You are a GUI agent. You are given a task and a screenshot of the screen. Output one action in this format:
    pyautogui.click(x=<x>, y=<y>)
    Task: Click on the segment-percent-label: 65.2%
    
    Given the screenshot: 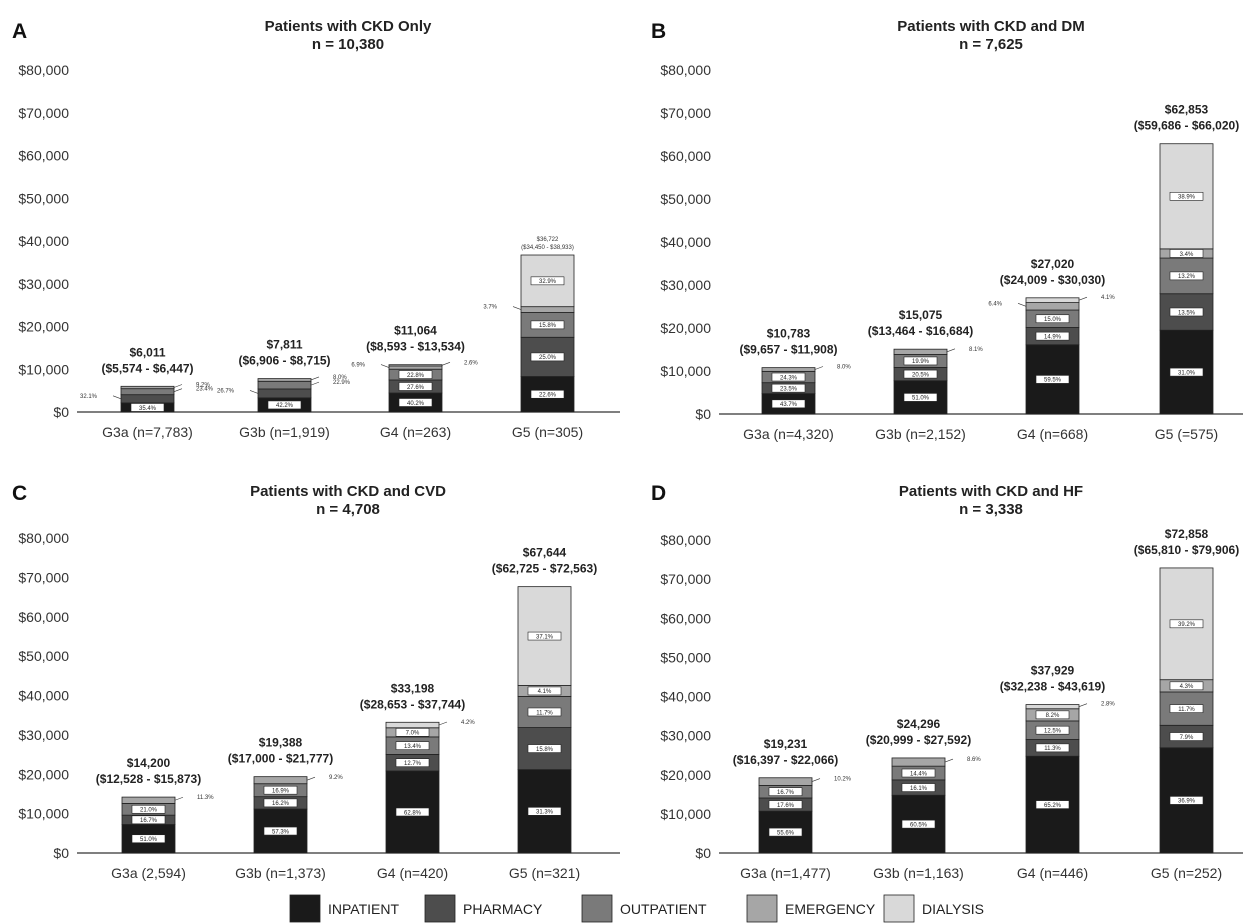 What is the action you would take?
    pyautogui.click(x=1053, y=806)
    